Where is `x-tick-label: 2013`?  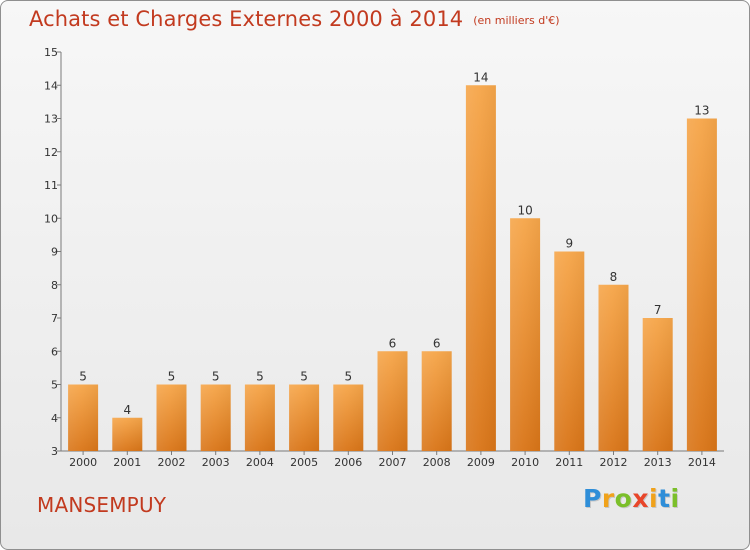
x-tick-label: 2013 is located at coordinates (658, 462).